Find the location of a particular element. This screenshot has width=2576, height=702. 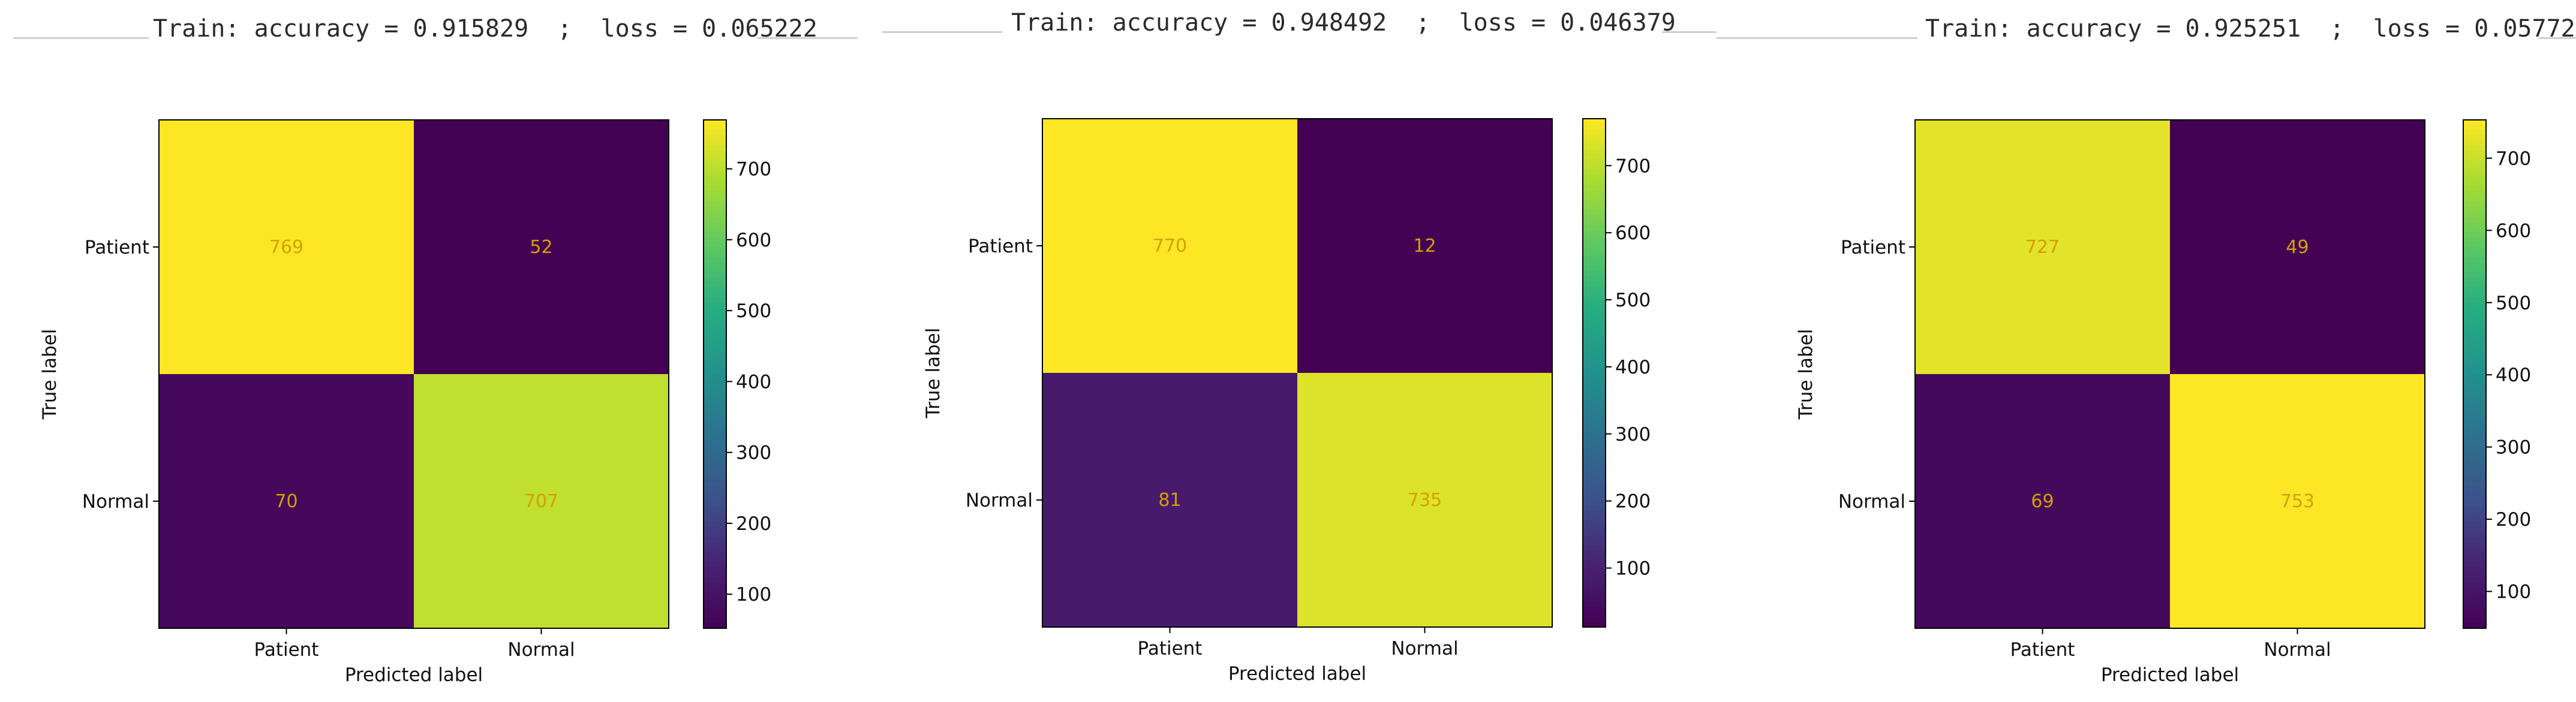

x-tick-label: Patient is located at coordinates (287, 650).